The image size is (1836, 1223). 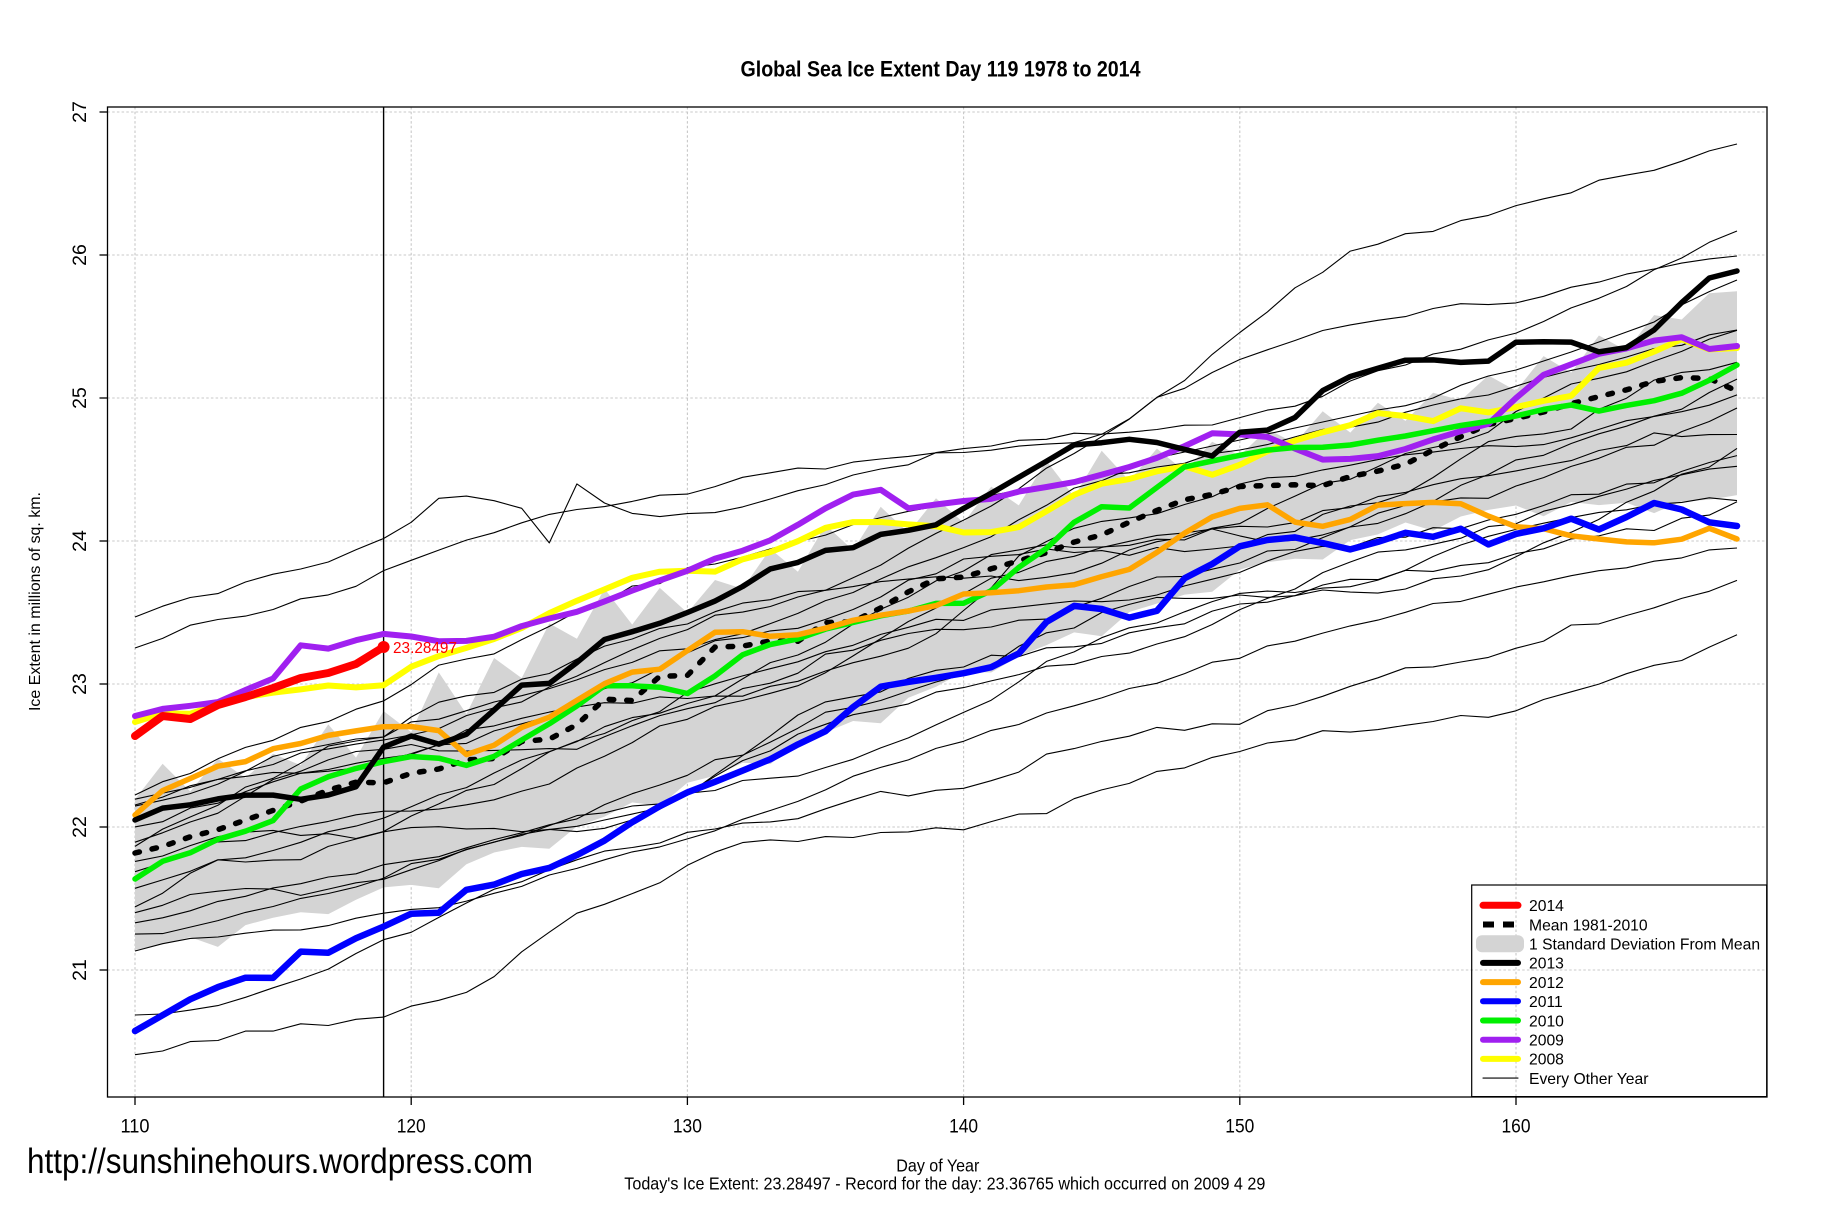 What do you see at coordinates (35, 601) in the screenshot?
I see `svg-text:Ice Extent in millions of sq.: Ice Extent in millions of sq. km.` at bounding box center [35, 601].